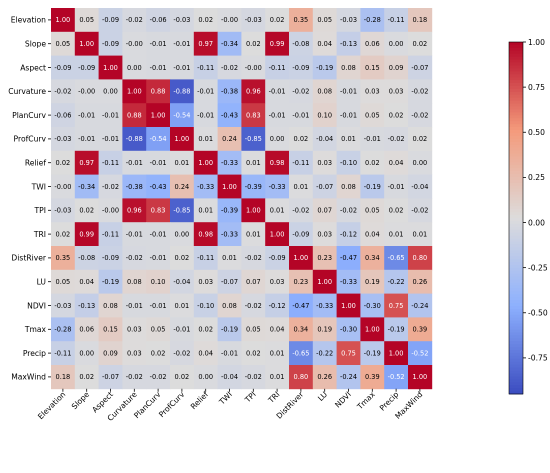  What do you see at coordinates (250, 397) in the screenshot?
I see `x-tick-label: TPI` at bounding box center [250, 397].